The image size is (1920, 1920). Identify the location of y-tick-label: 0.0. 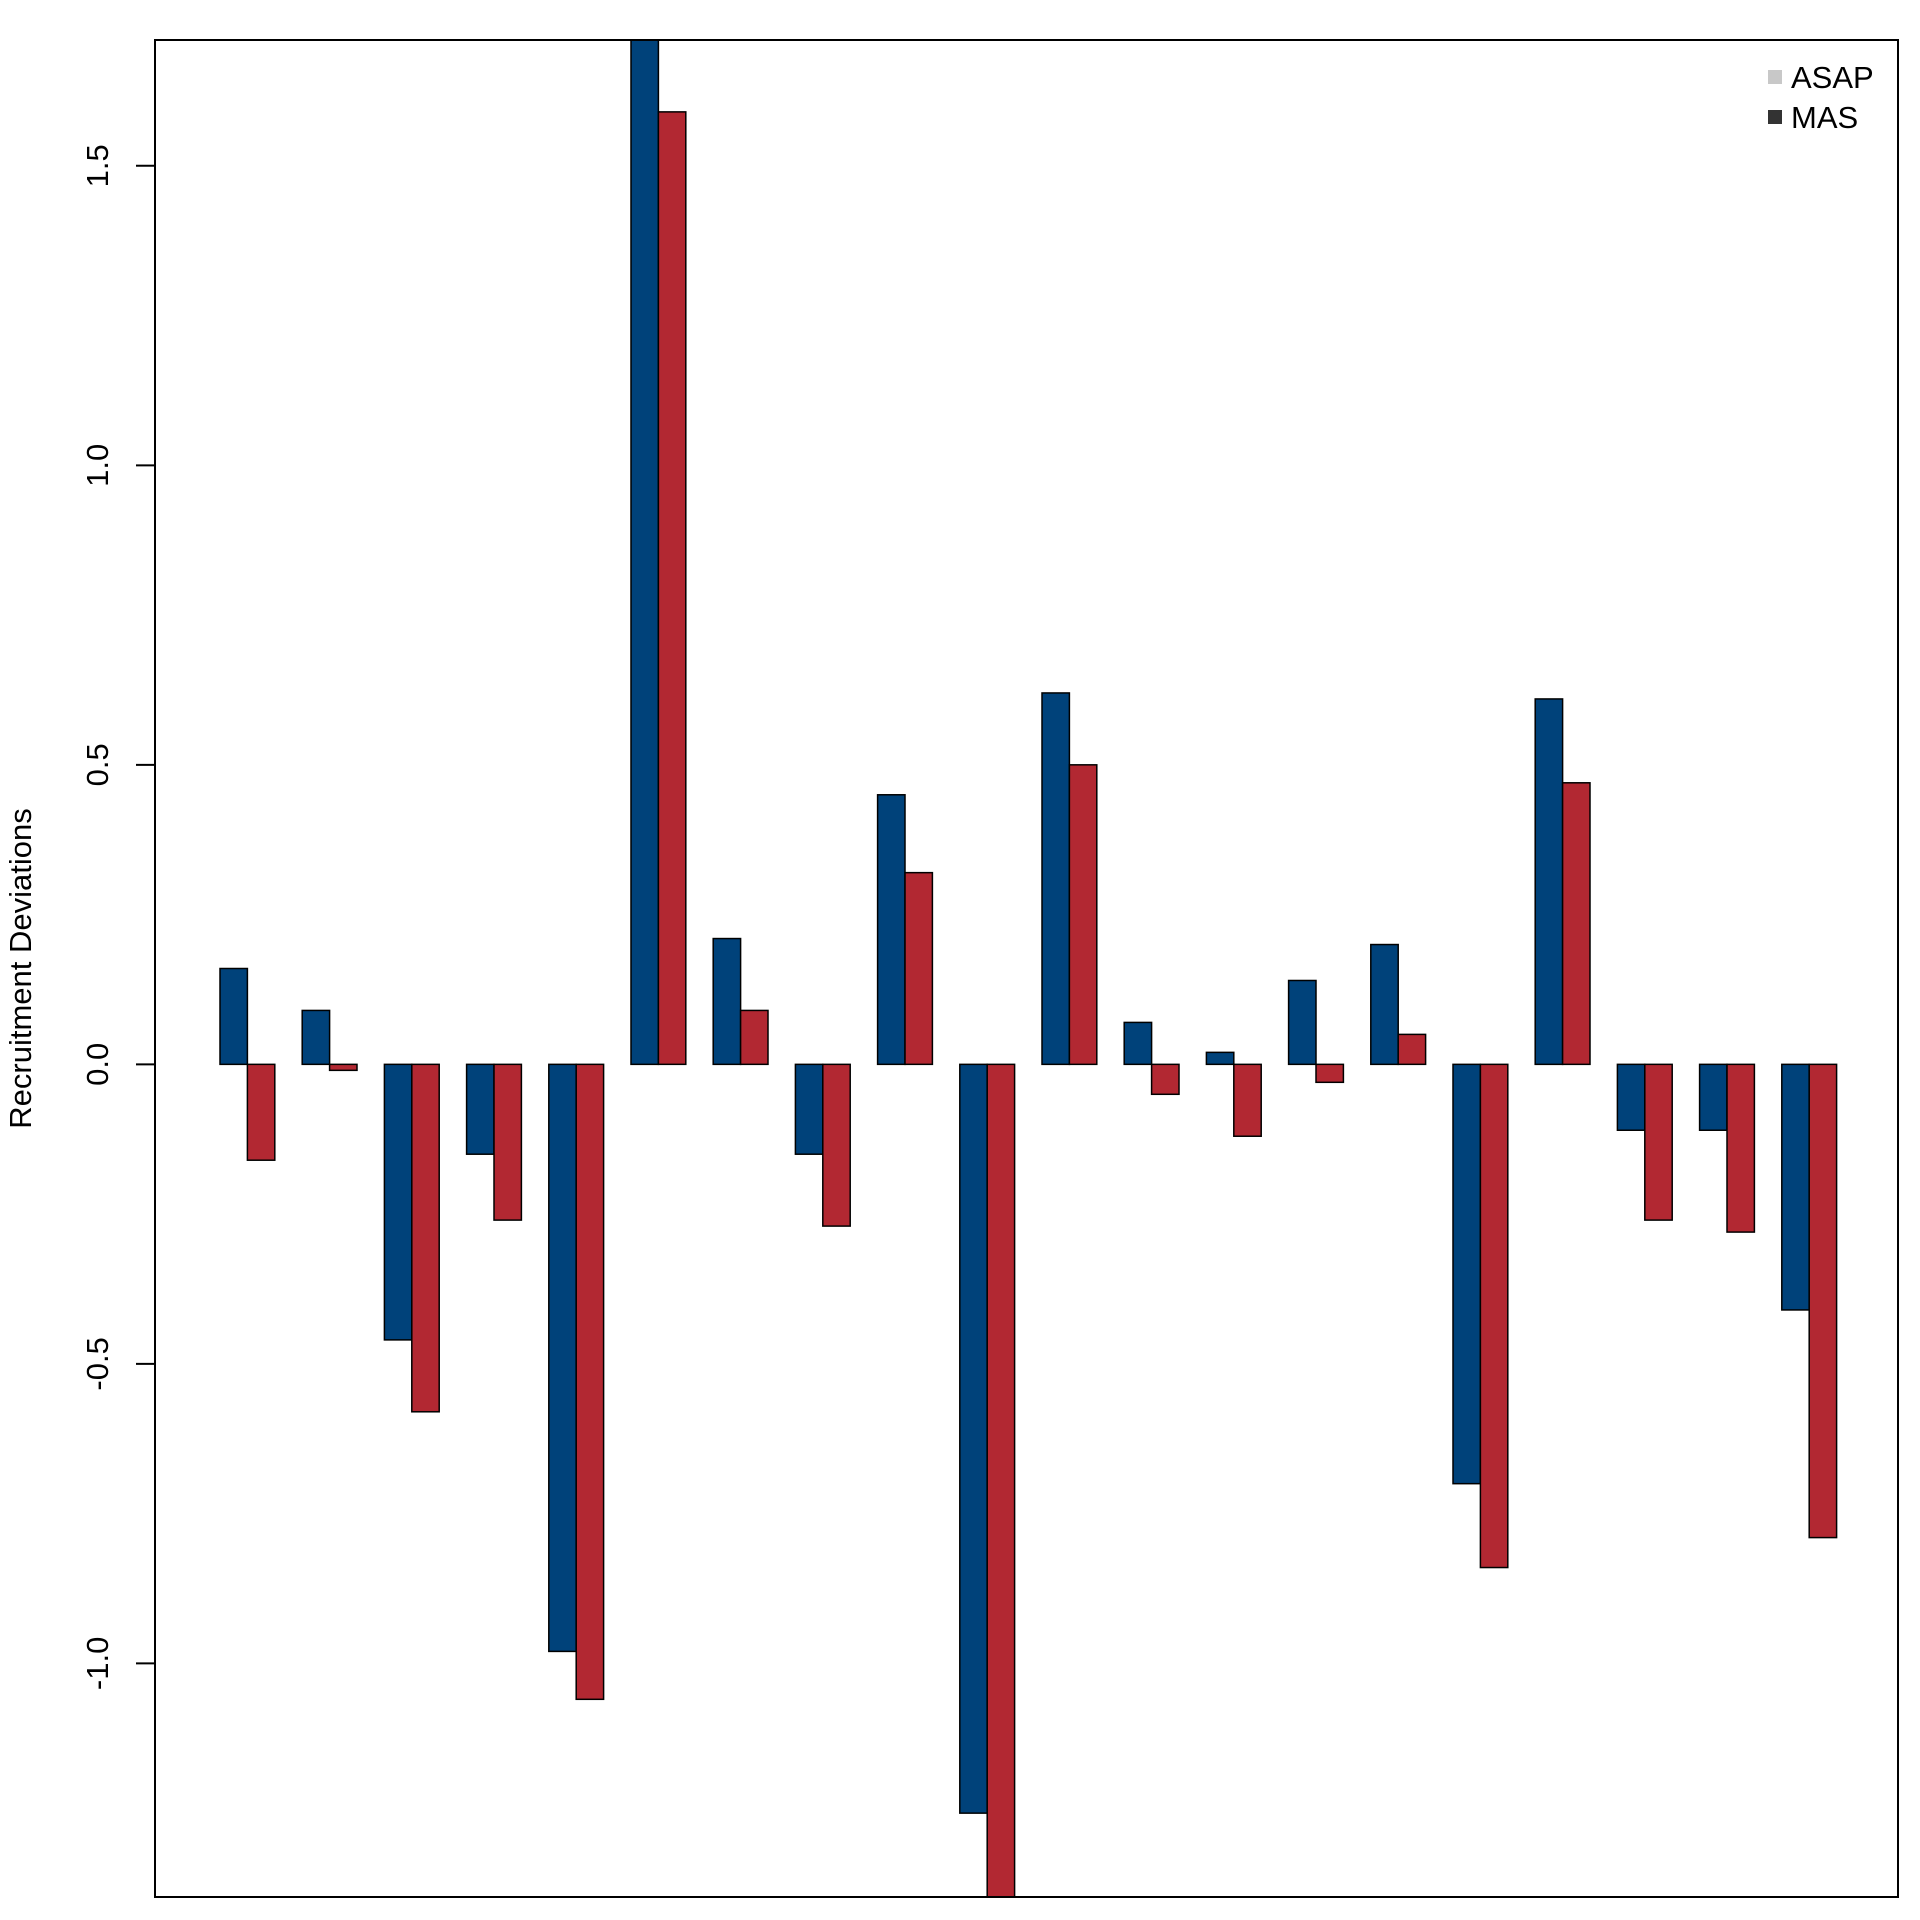
(97, 1064).